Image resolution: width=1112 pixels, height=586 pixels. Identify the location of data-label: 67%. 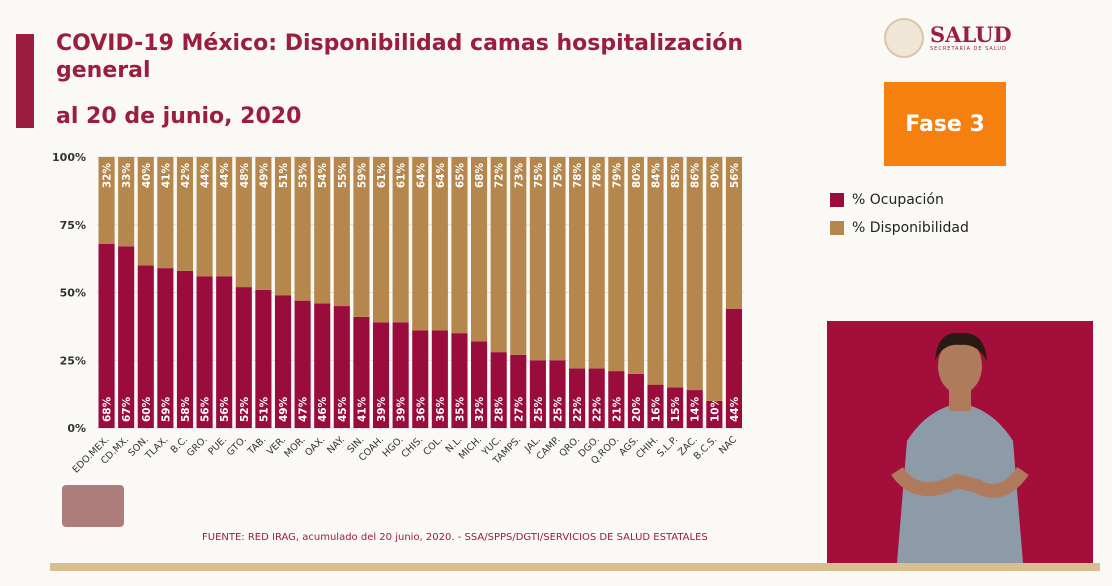
(127, 409).